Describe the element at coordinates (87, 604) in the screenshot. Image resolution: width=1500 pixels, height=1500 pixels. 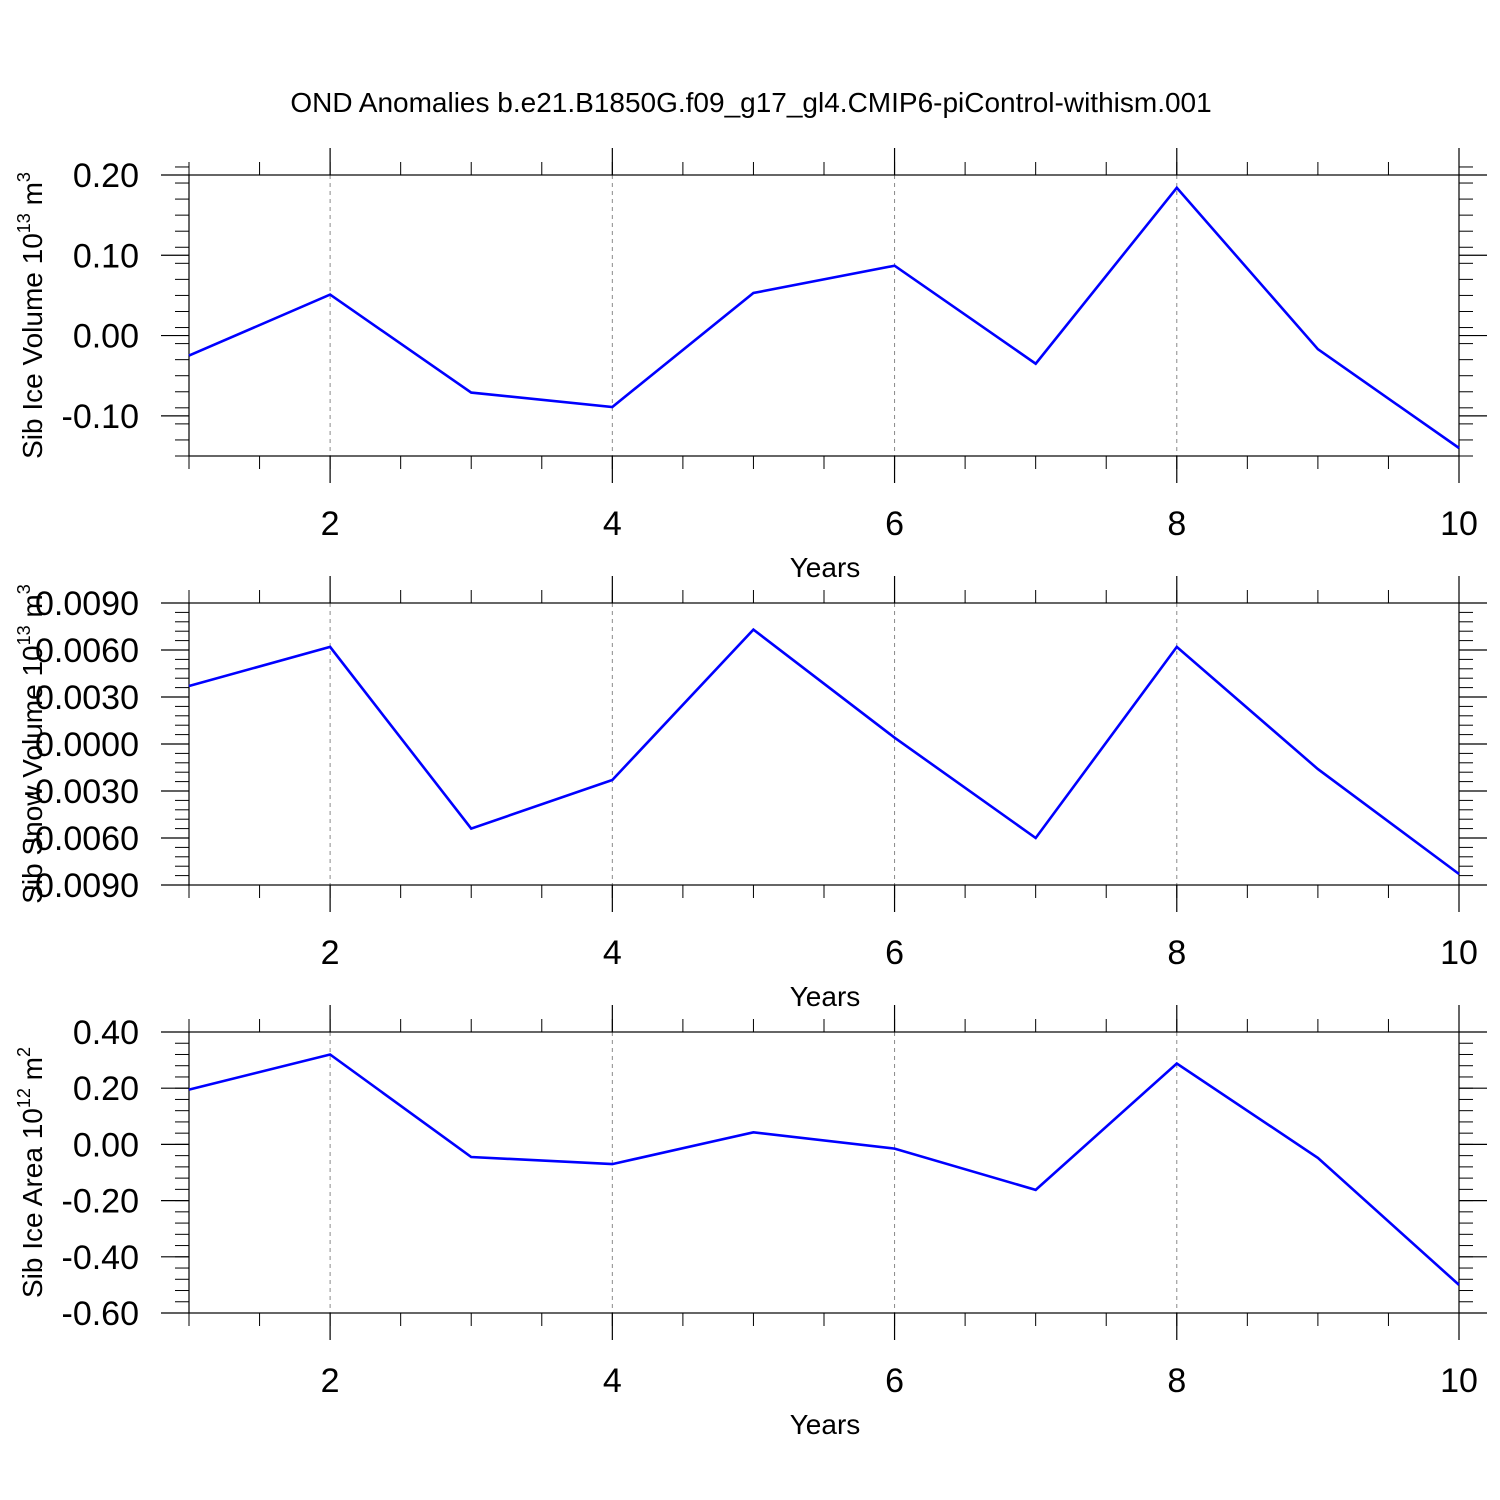
I see `y-tick-label: 0.0090` at that location.